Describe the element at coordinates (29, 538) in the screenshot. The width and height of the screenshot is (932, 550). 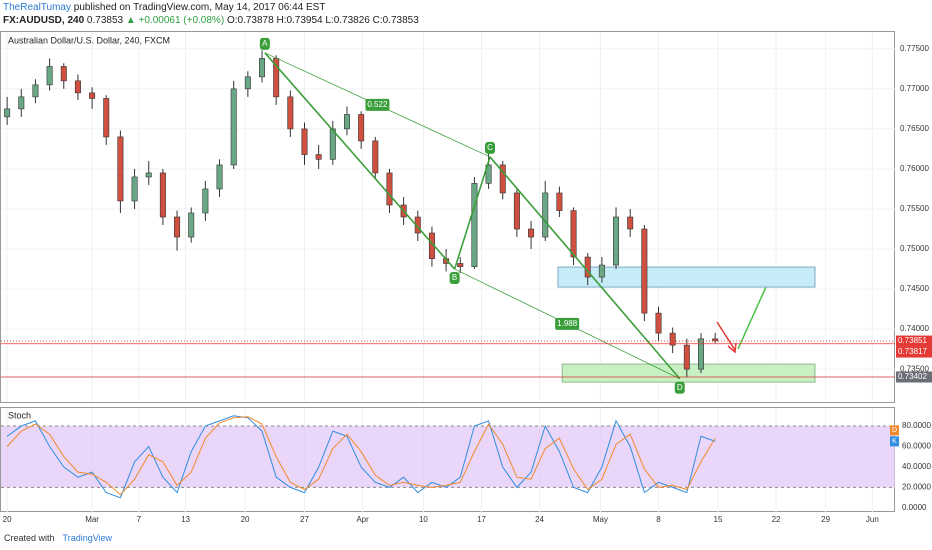
I see `created: Created with` at that location.